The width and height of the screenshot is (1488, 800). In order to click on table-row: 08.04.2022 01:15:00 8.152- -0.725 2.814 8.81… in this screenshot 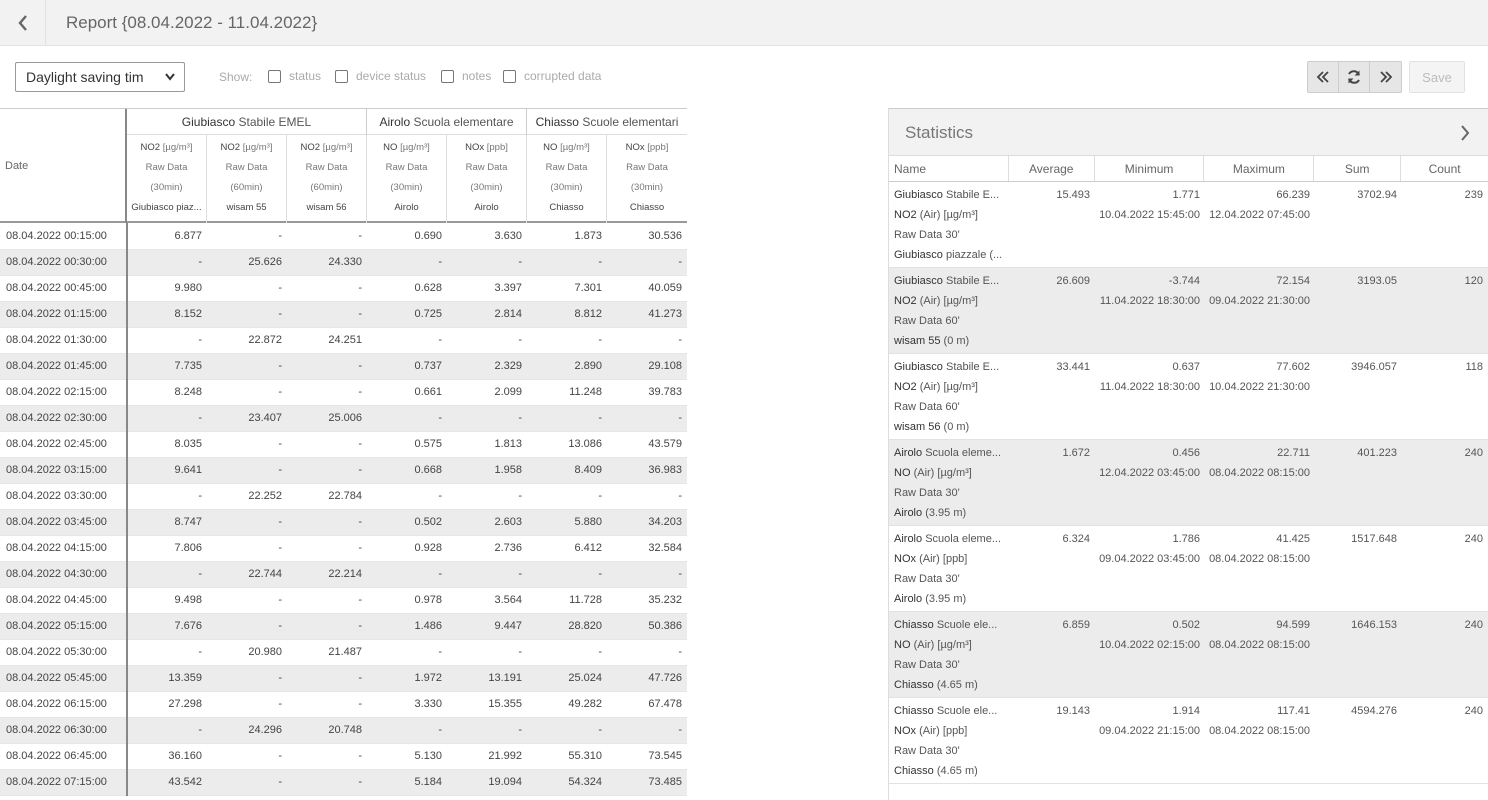, I will do `click(343, 314)`.